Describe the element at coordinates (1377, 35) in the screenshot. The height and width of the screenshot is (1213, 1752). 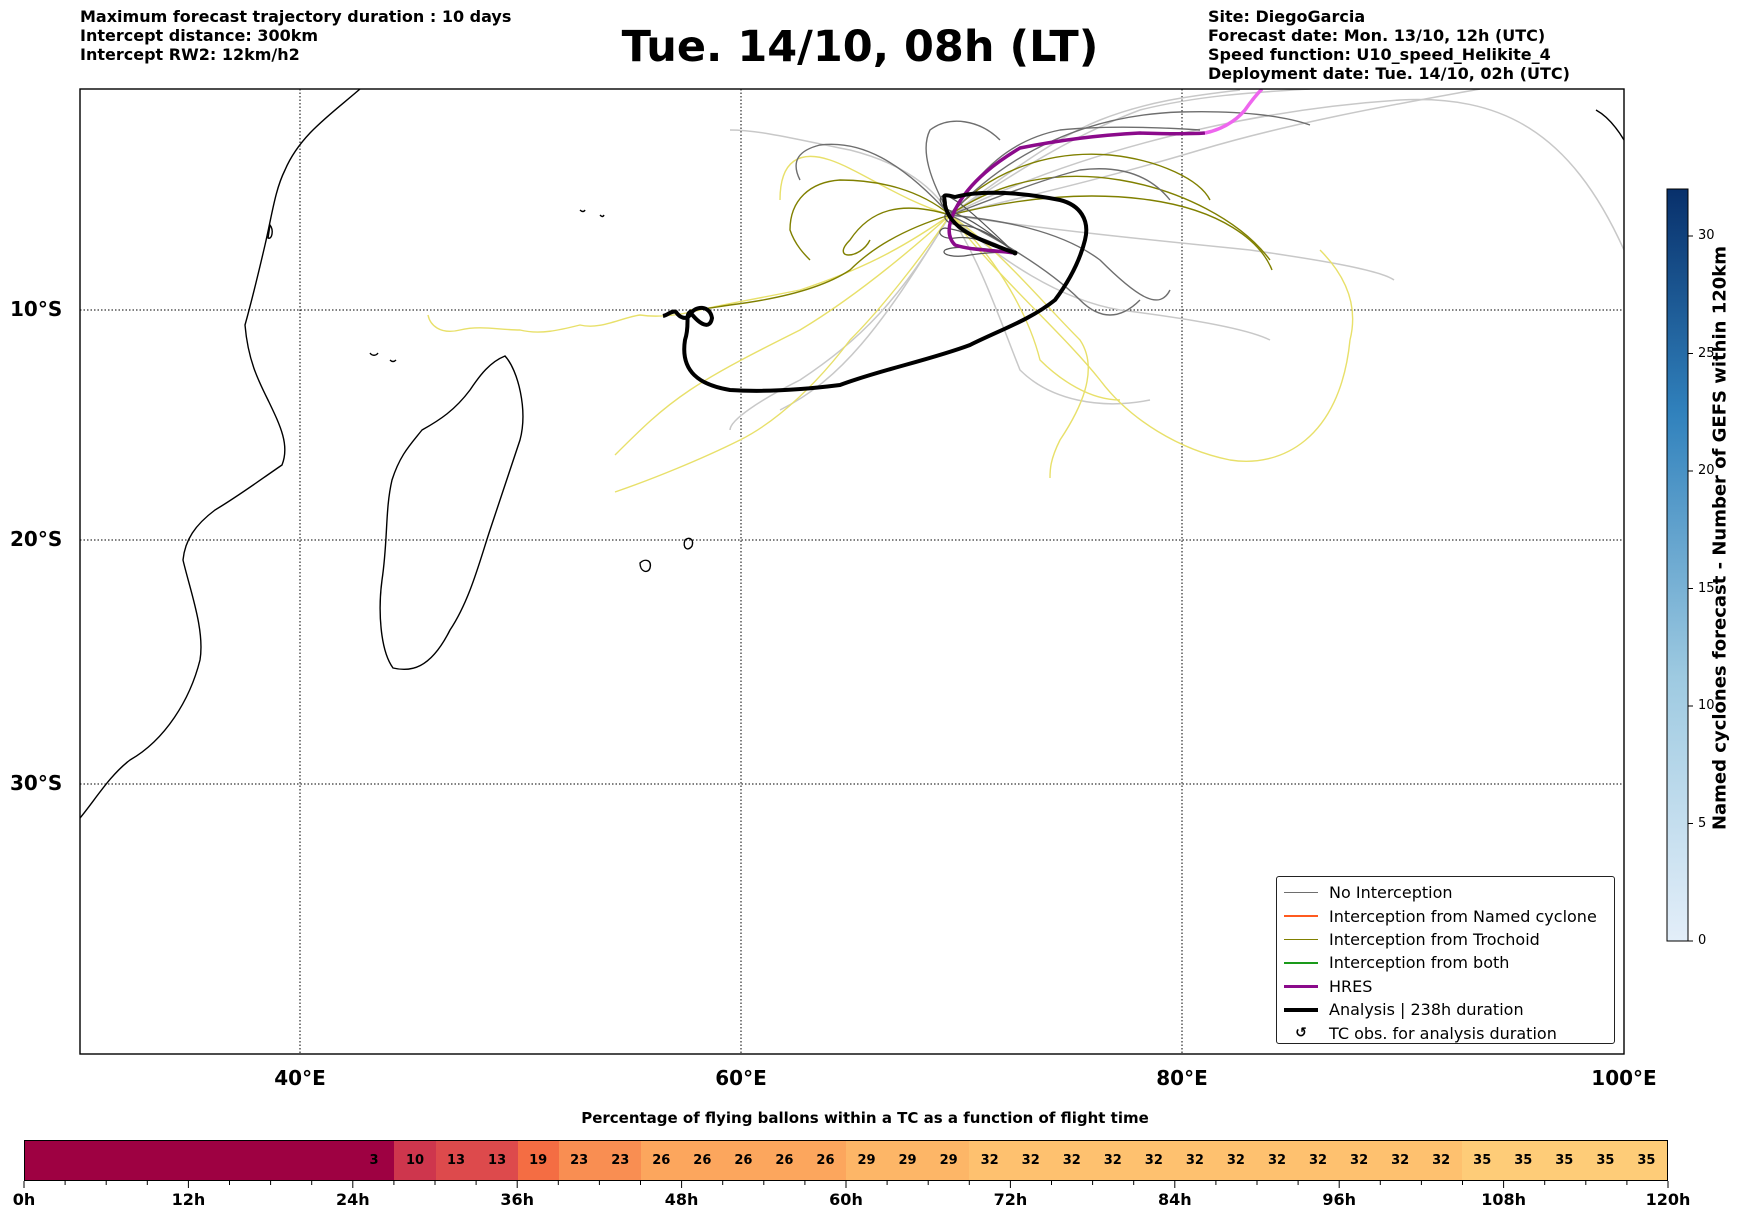
I see `forecast-date-text: Forecast date: Mon. 13/10, 12h (UTC)` at that location.